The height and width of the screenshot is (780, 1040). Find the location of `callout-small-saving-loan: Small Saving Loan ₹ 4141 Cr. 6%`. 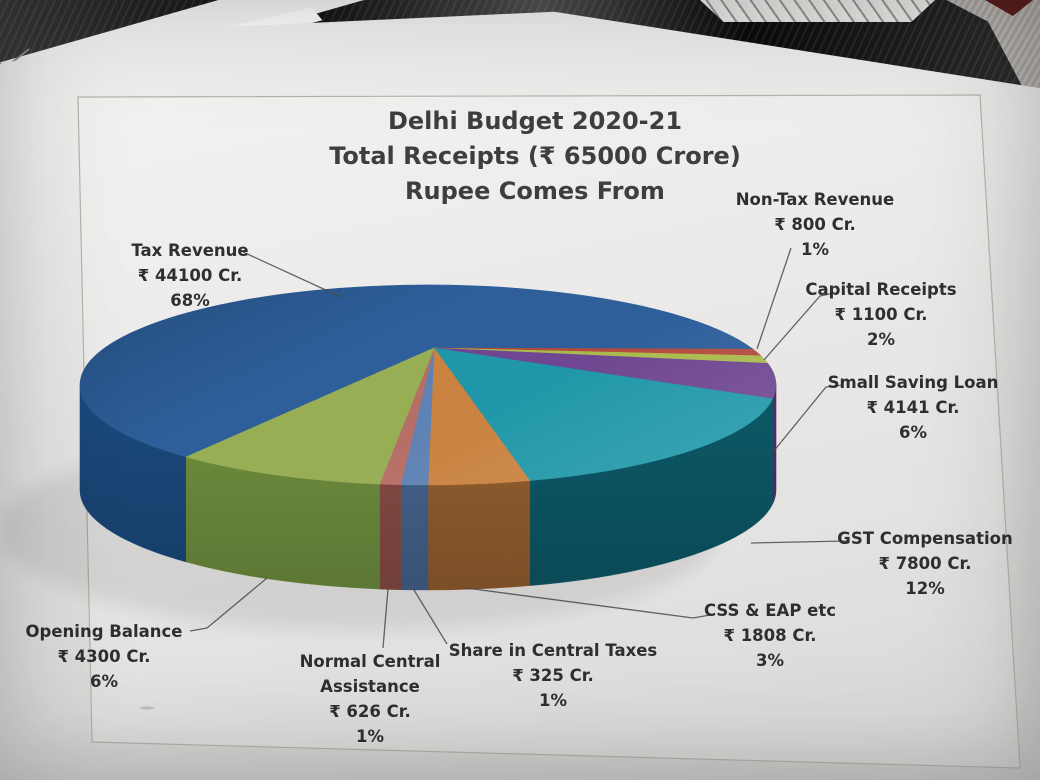

callout-small-saving-loan: Small Saving Loan ₹ 4141 Cr. 6% is located at coordinates (913, 407).